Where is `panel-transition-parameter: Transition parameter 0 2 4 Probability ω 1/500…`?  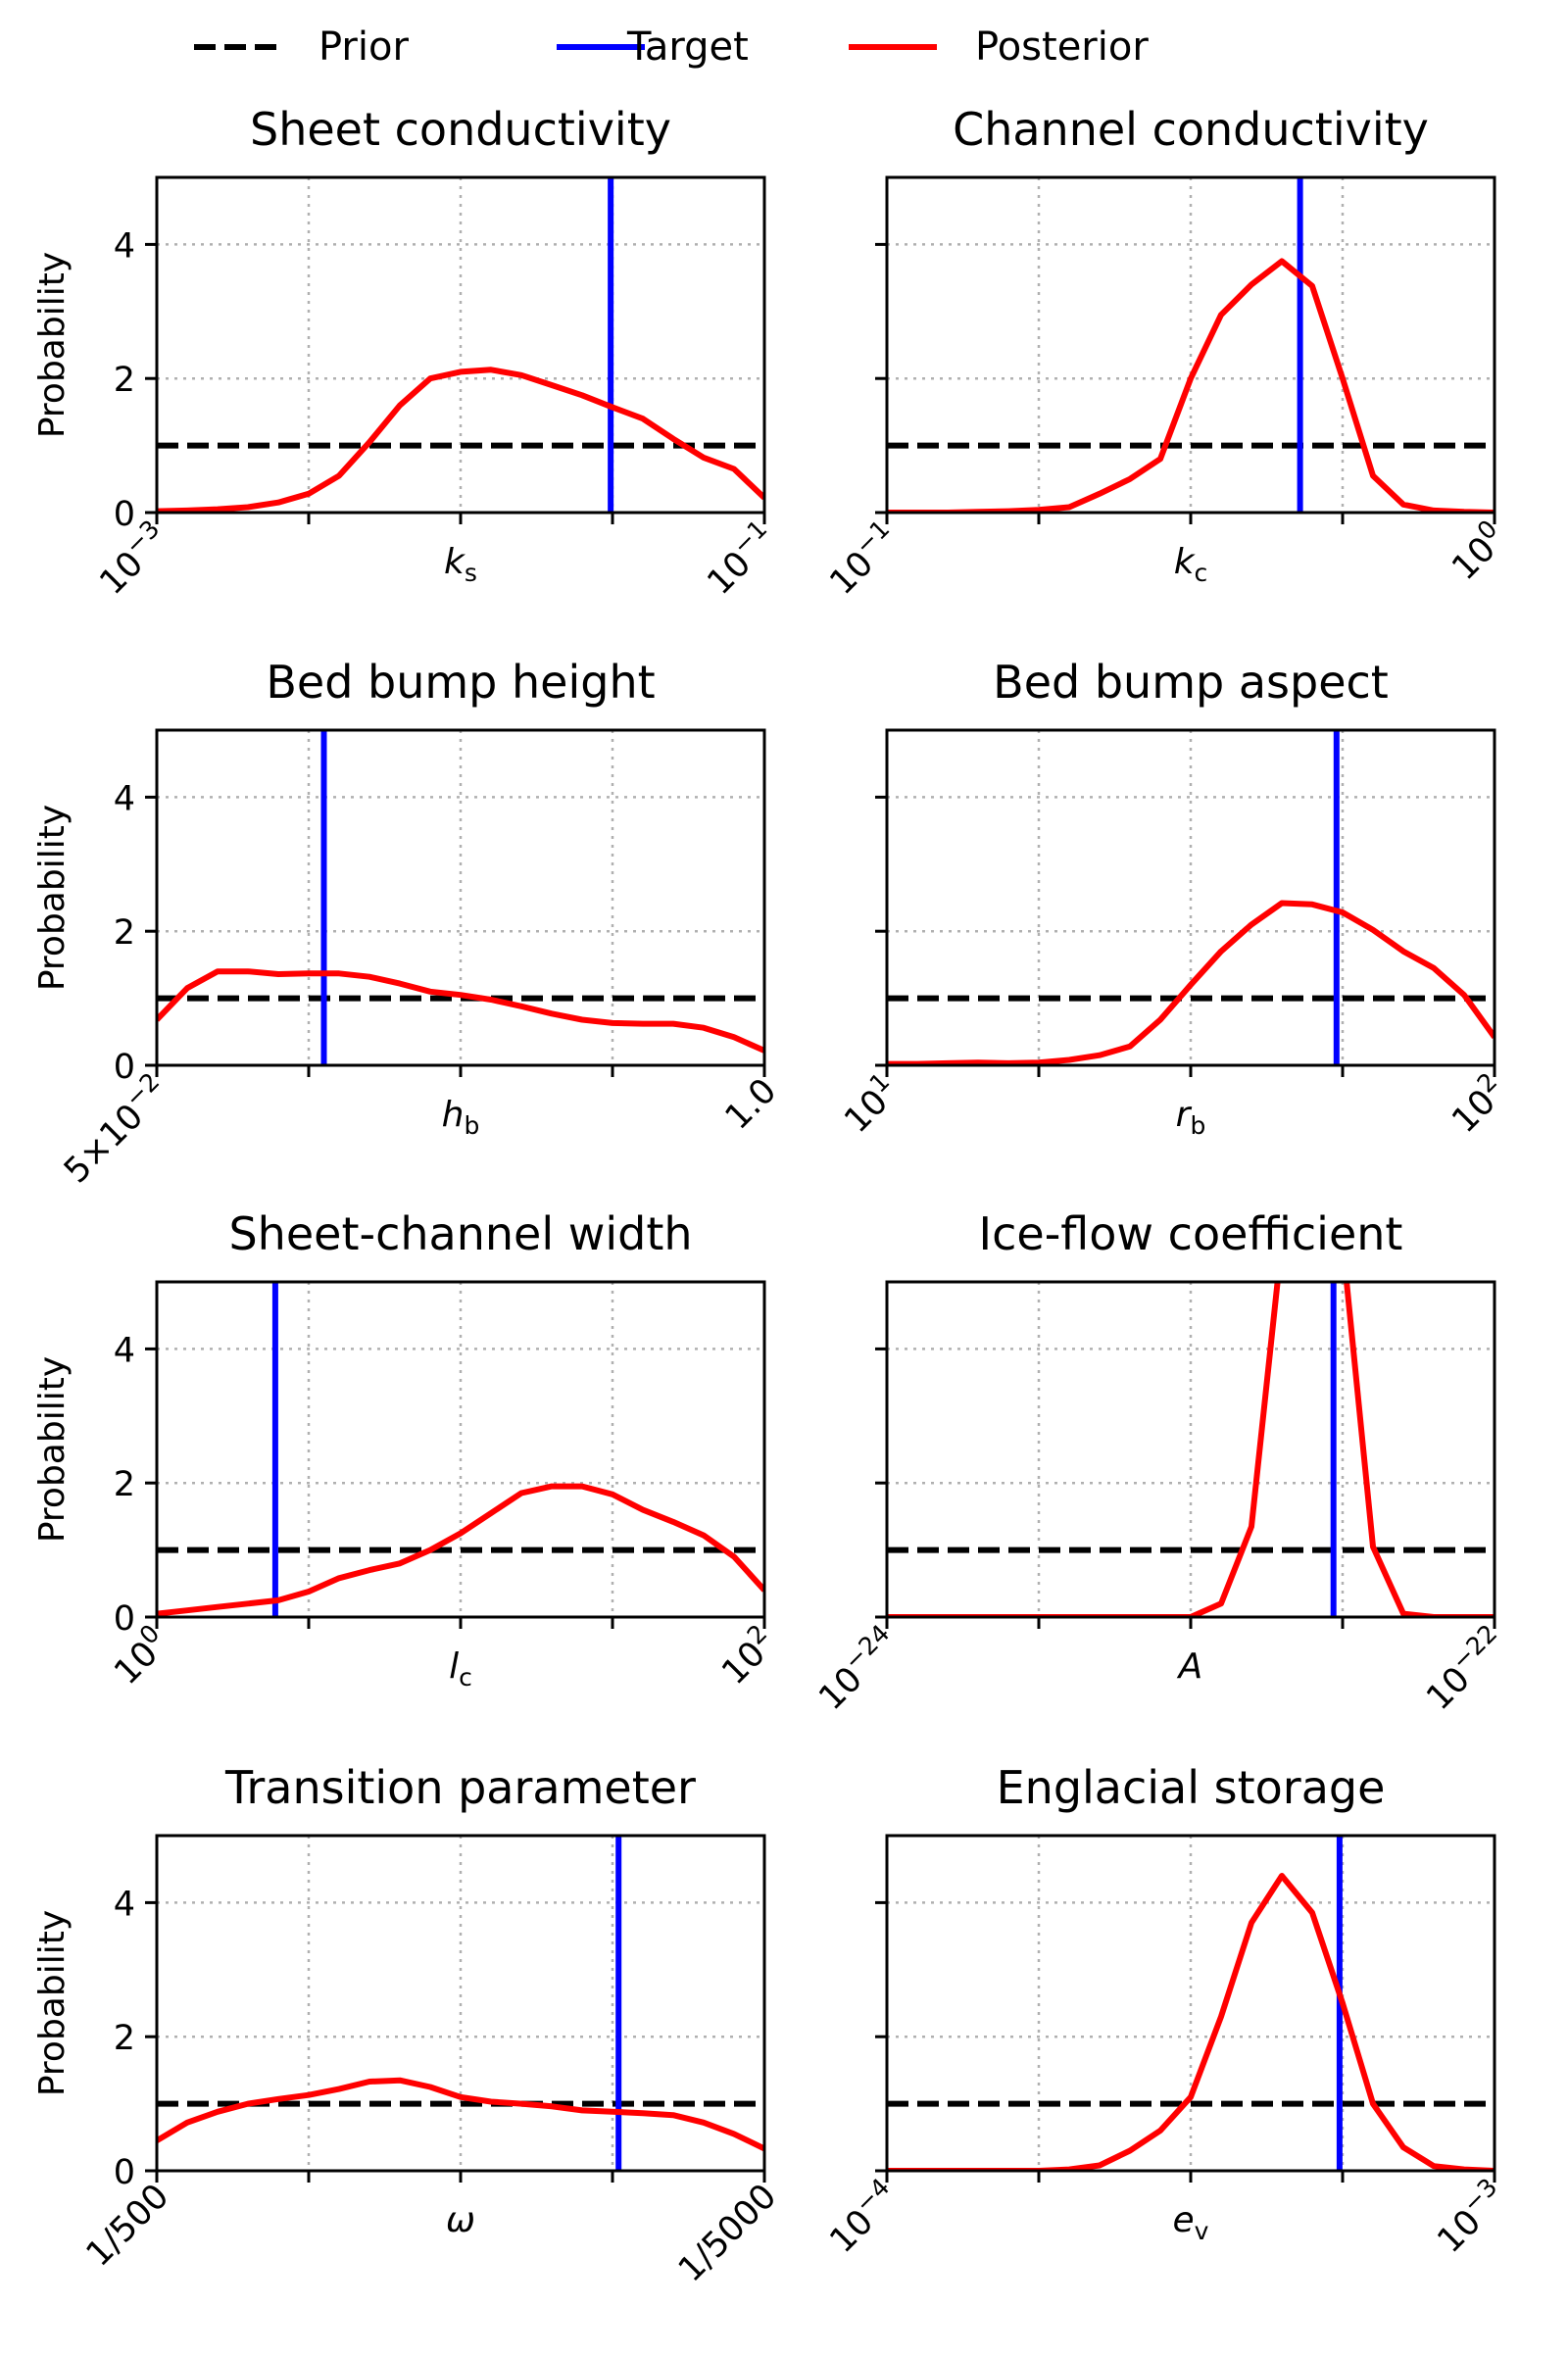
panel-transition-parameter: Transition parameter 0 2 4 Probability ω 1/500… is located at coordinates (408, 2025).